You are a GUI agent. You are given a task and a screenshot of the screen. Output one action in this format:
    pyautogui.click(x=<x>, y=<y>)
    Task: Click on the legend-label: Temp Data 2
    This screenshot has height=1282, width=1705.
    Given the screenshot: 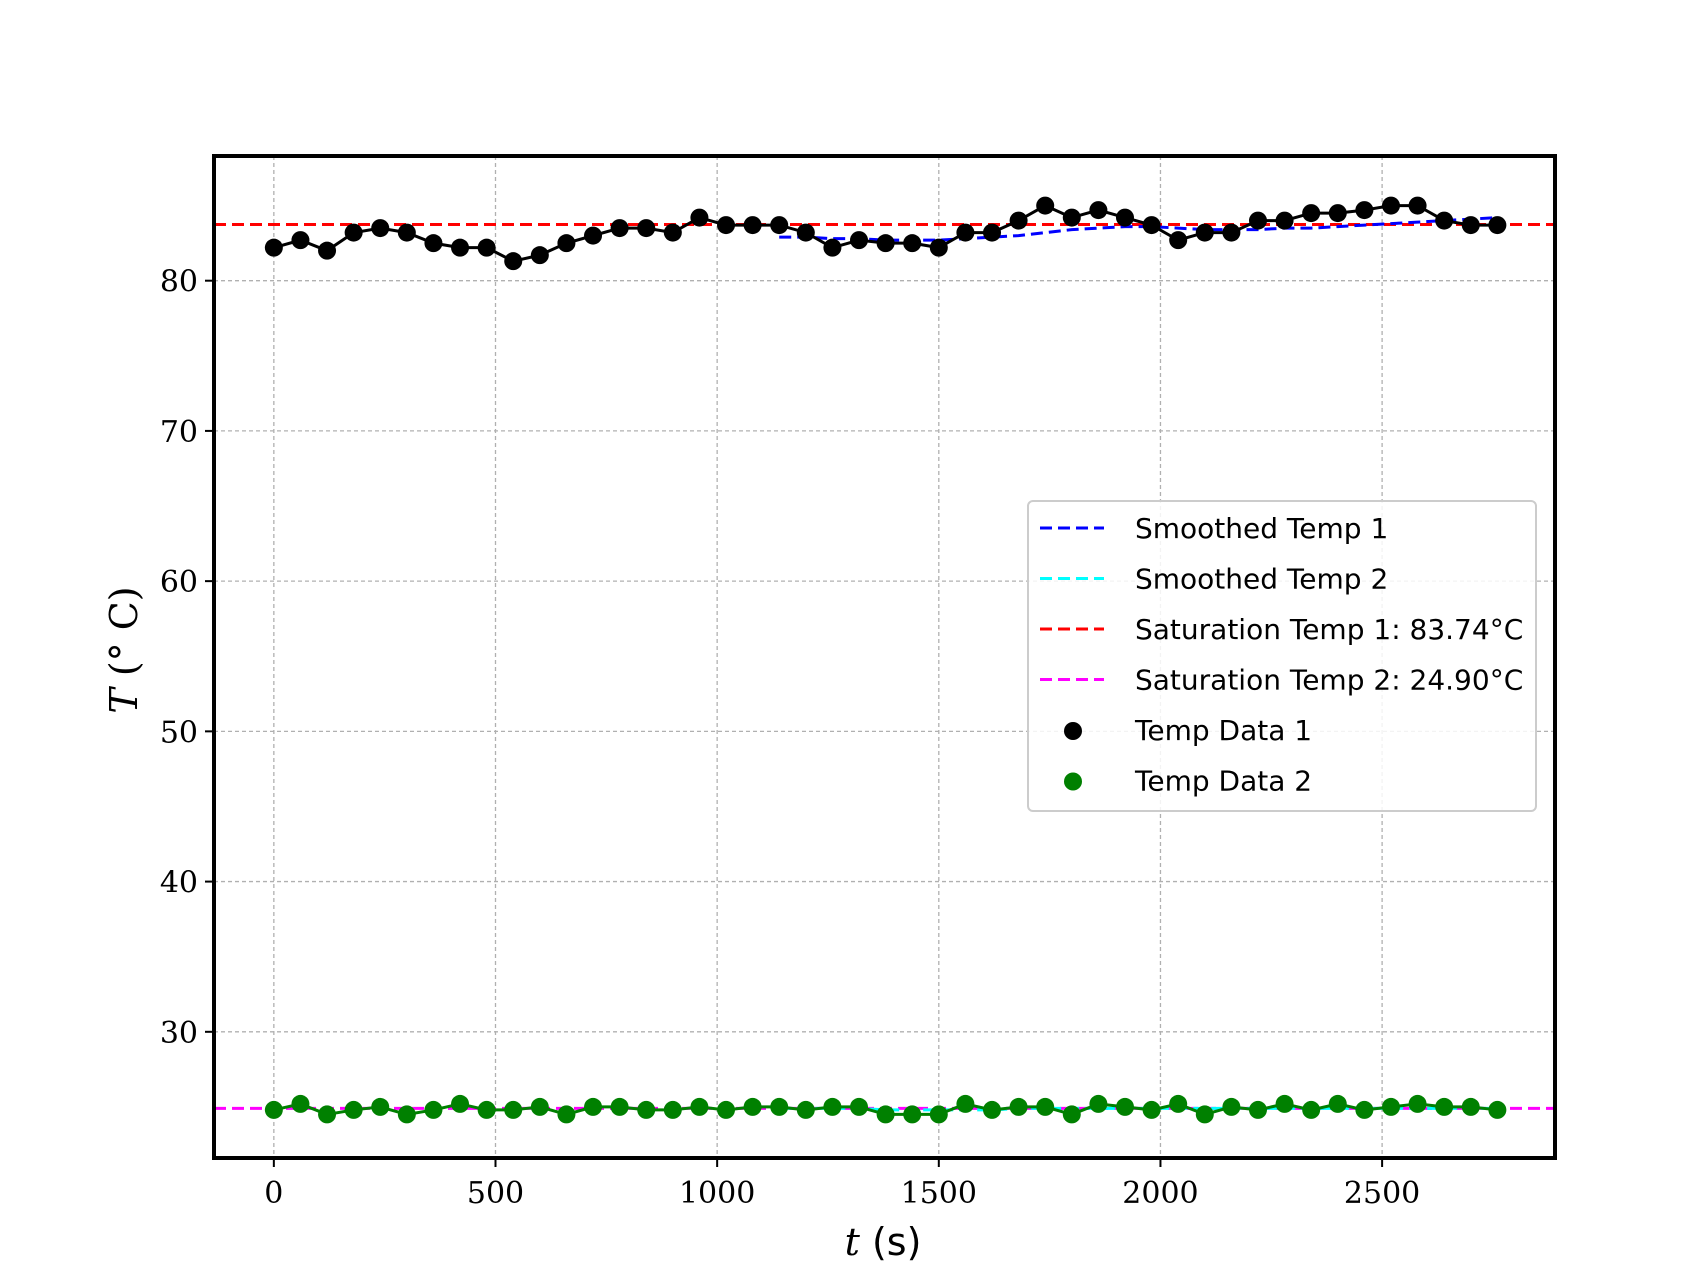 What is the action you would take?
    pyautogui.click(x=1223, y=781)
    